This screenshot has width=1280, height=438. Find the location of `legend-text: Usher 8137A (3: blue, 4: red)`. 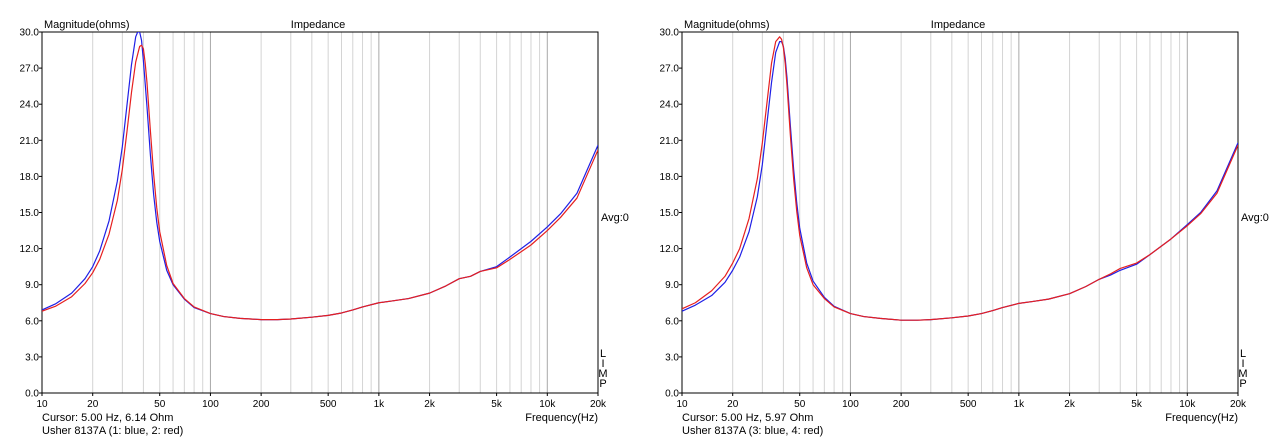

legend-text: Usher 8137A (3: blue, 4: red) is located at coordinates (752, 431).